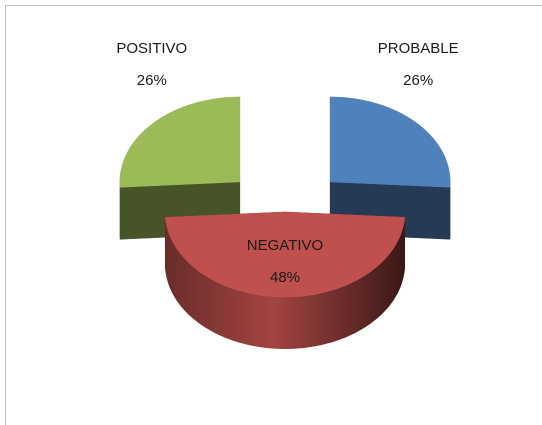  Describe the element at coordinates (285, 277) in the screenshot. I see `slice-value-label: 48%` at that location.